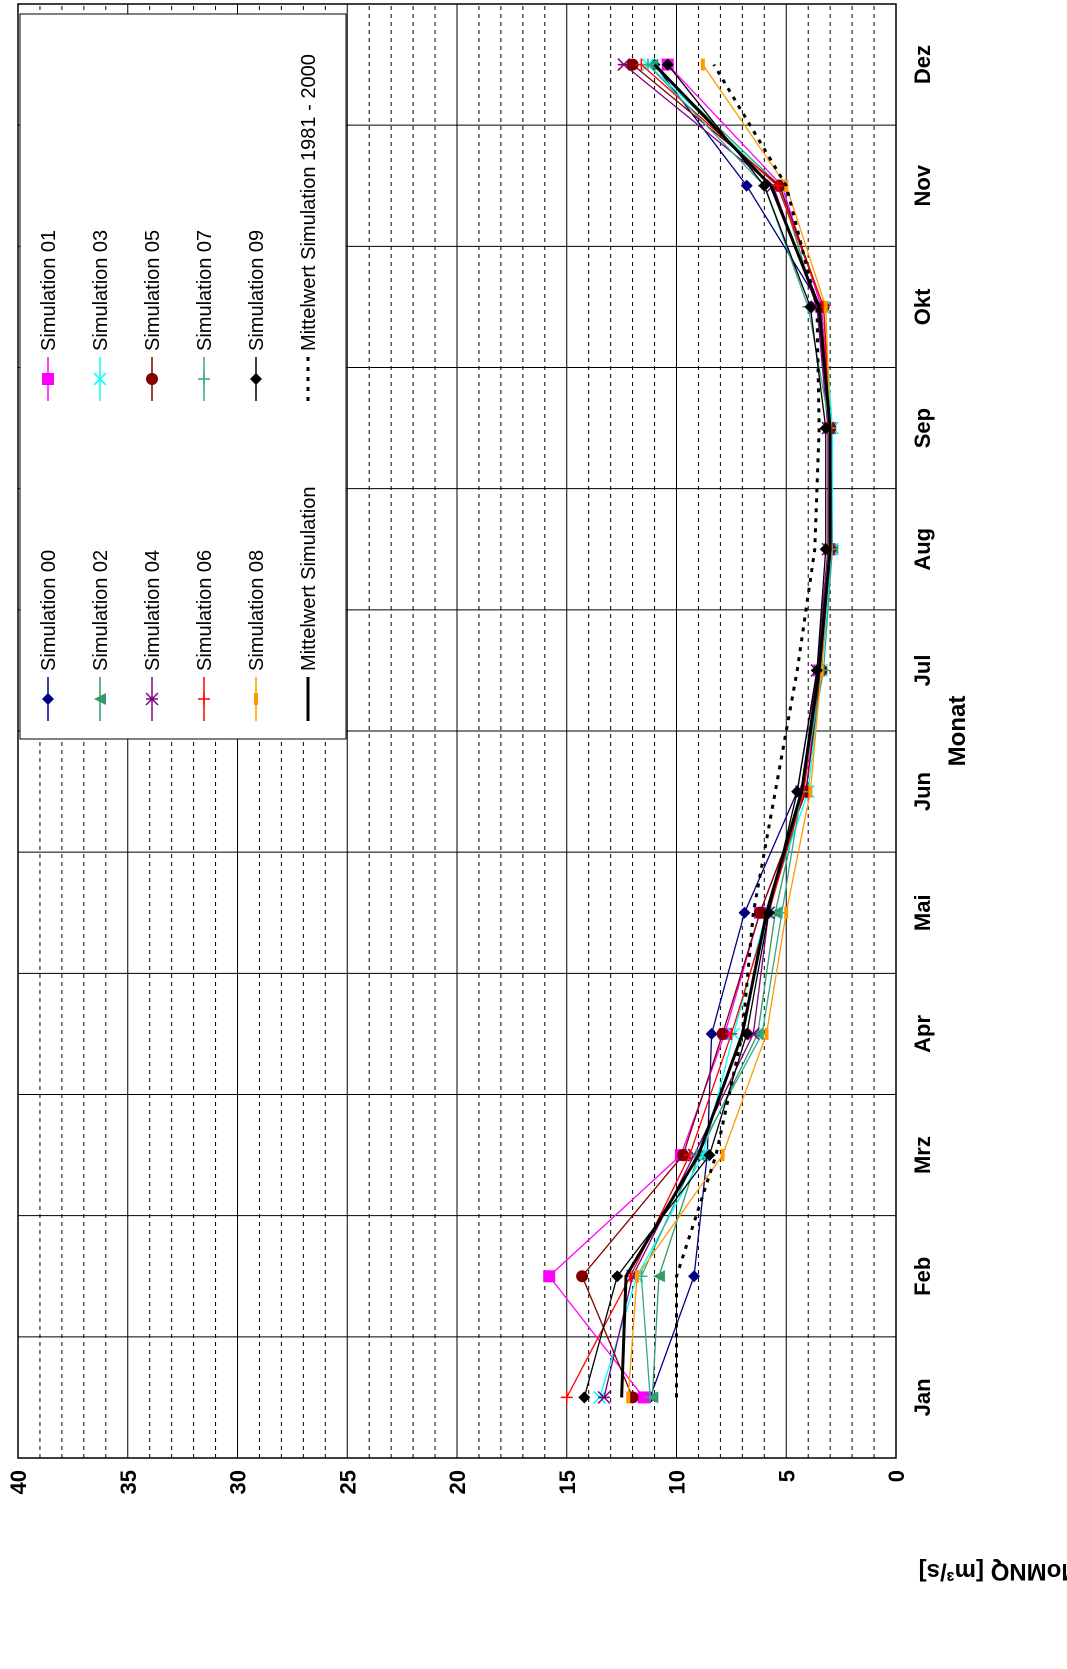  I want to click on legend-label: Mittelwert Simulation, so click(309, 578).